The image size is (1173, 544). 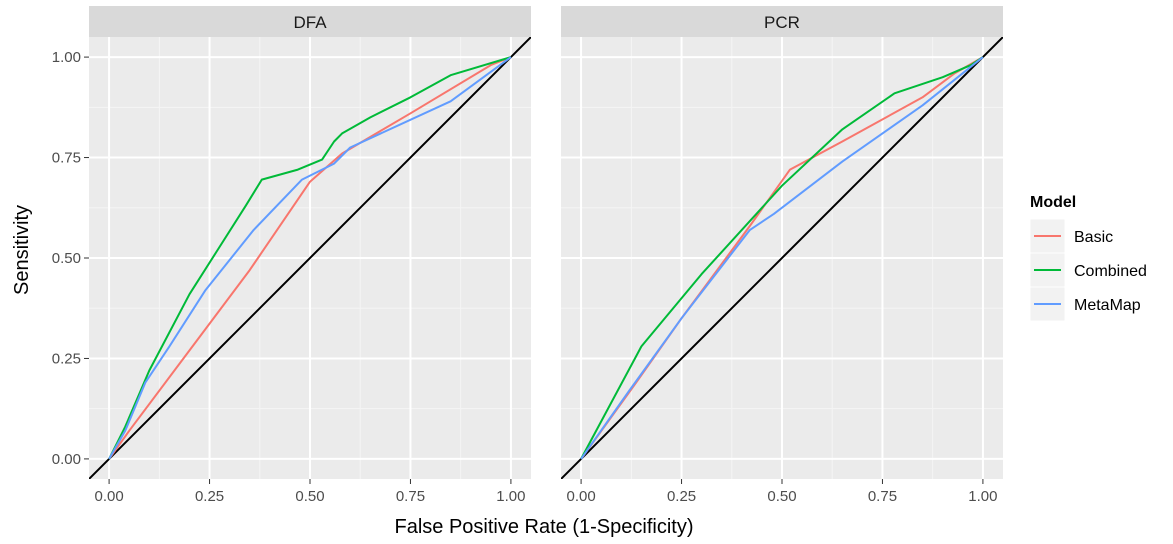 I want to click on facet-strip-label: PCR, so click(x=782, y=22).